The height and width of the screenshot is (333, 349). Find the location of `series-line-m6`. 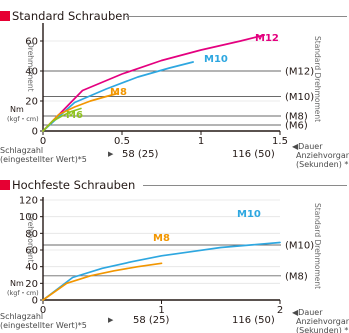

series-line-m6 is located at coordinates (62, 119).